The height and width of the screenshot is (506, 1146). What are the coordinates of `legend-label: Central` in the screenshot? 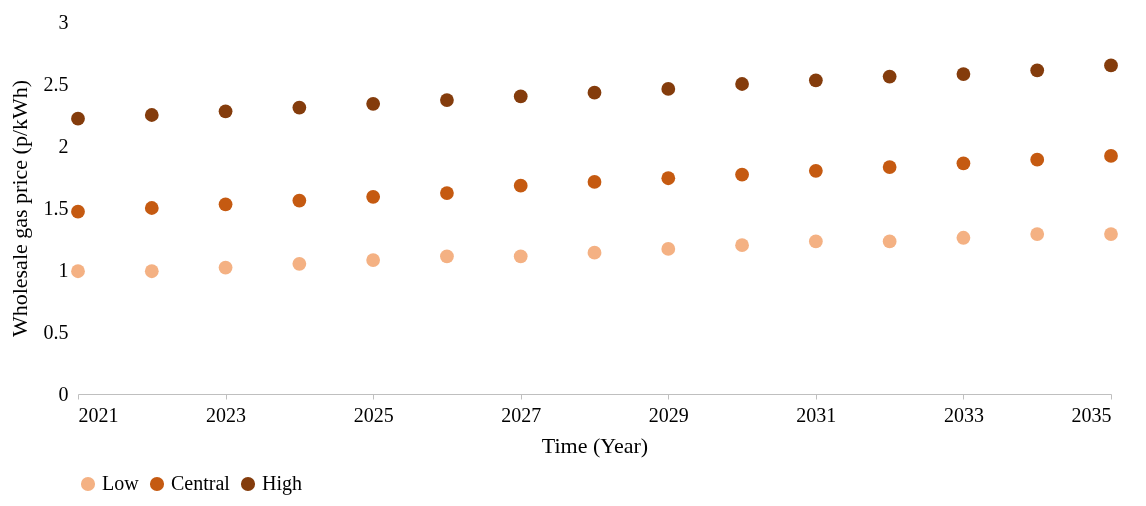 It's located at (201, 483).